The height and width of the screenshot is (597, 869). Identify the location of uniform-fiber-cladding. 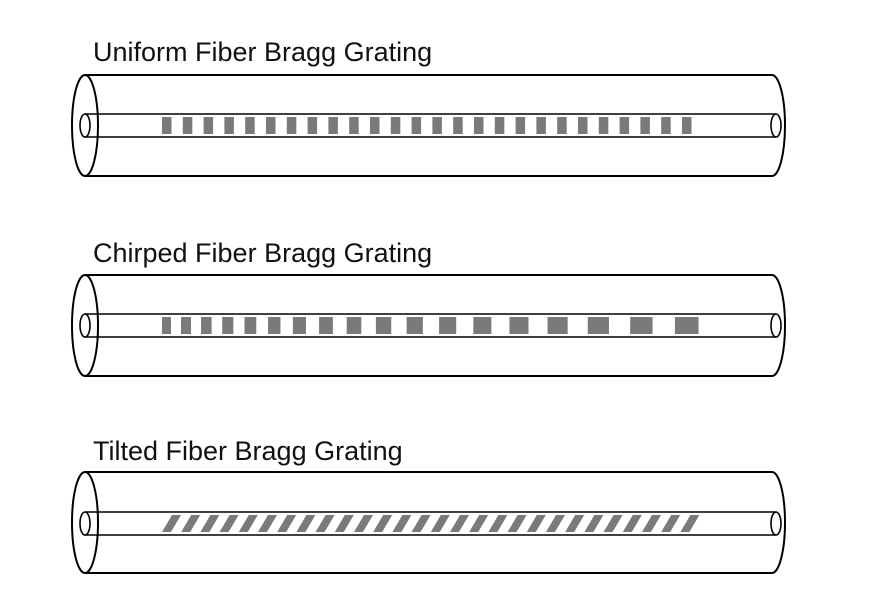
(428, 126).